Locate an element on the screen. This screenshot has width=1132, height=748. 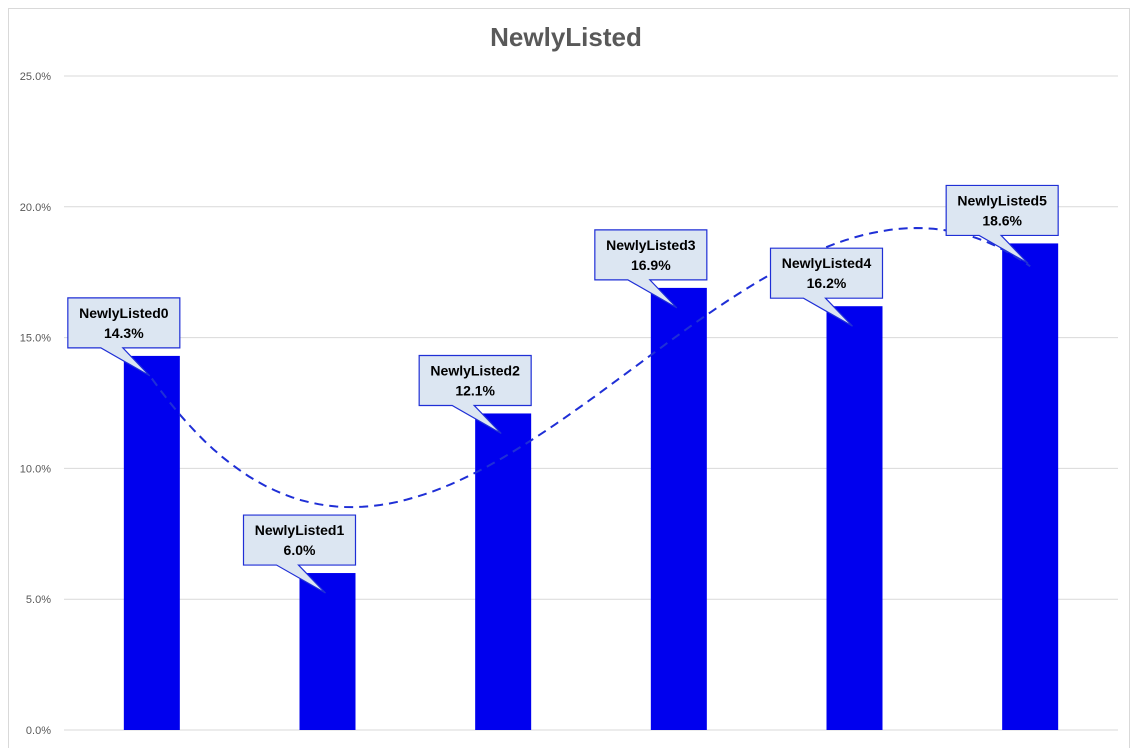
bar-NewlyListed3 is located at coordinates (678, 508).